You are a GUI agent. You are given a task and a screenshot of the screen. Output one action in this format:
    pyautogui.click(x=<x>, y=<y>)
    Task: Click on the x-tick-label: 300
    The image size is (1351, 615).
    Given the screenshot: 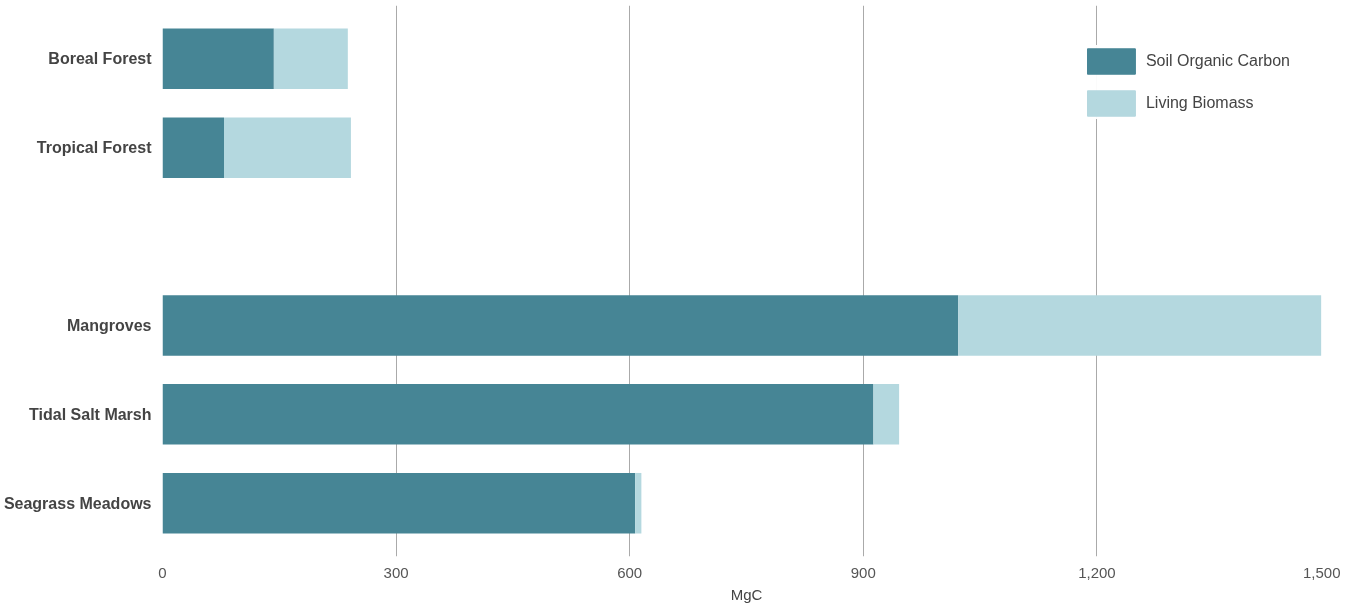 What is the action you would take?
    pyautogui.click(x=396, y=572)
    